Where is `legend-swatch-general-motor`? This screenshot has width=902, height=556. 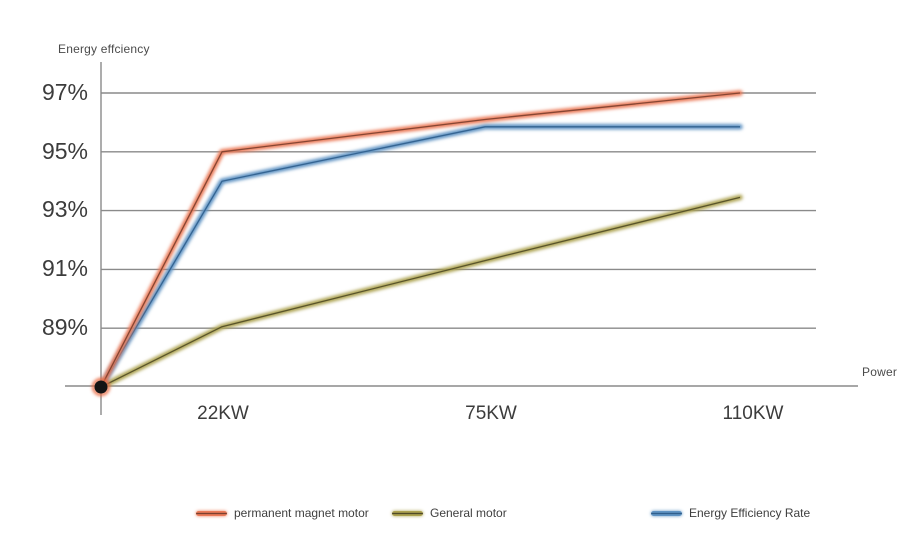
legend-swatch-general-motor is located at coordinates (407, 513).